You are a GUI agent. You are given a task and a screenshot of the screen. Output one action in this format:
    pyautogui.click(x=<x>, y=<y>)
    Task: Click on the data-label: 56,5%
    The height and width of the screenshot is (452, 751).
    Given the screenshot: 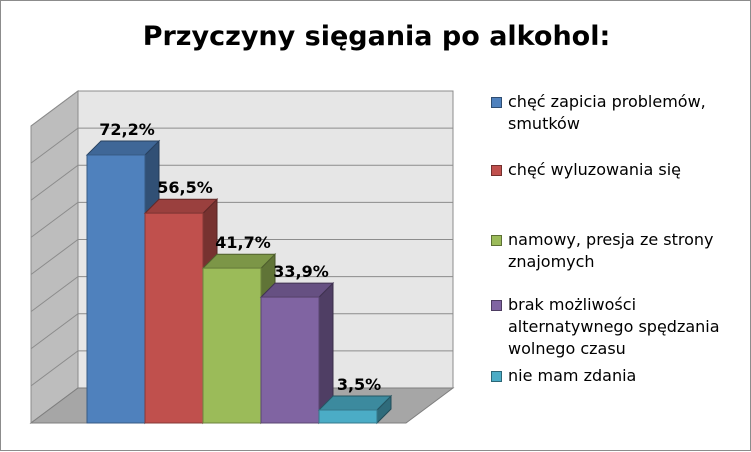 What is the action you would take?
    pyautogui.click(x=185, y=187)
    